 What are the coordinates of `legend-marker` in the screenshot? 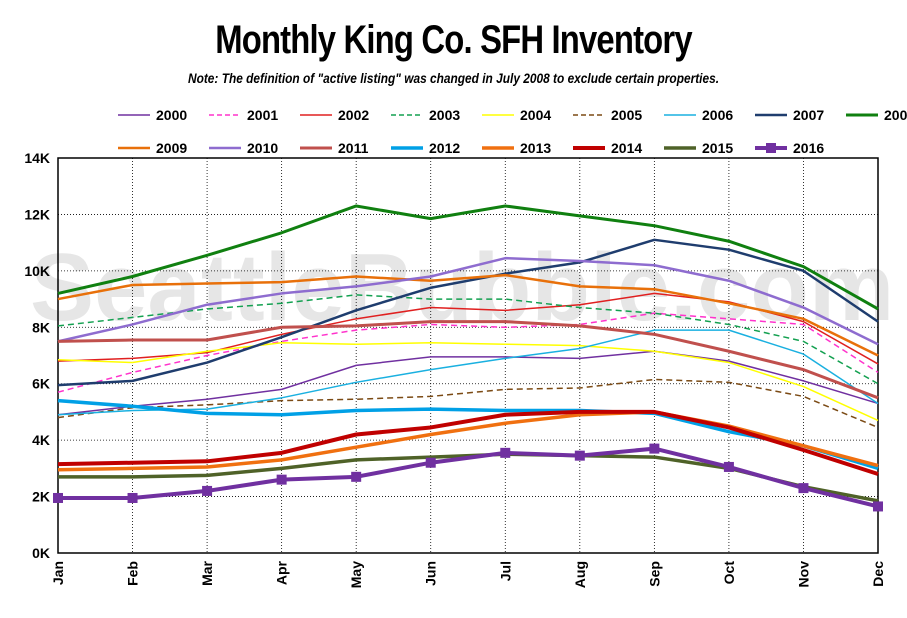 It's located at (771, 148).